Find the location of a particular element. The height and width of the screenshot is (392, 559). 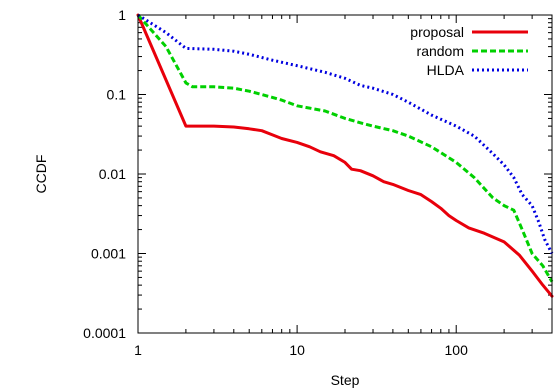

legend-label-hlda: HLDA is located at coordinates (446, 70).